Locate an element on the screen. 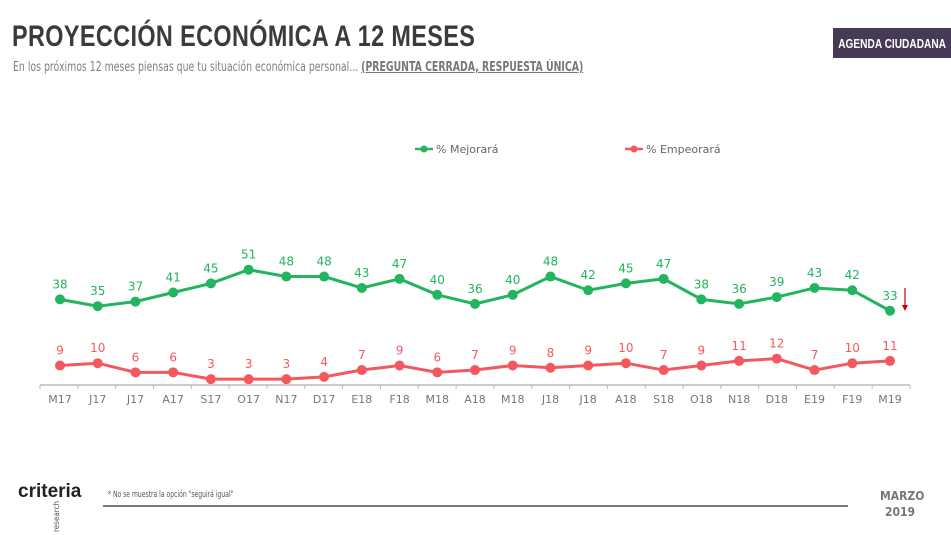 The width and height of the screenshot is (951, 535). footer-divider is located at coordinates (475, 506).